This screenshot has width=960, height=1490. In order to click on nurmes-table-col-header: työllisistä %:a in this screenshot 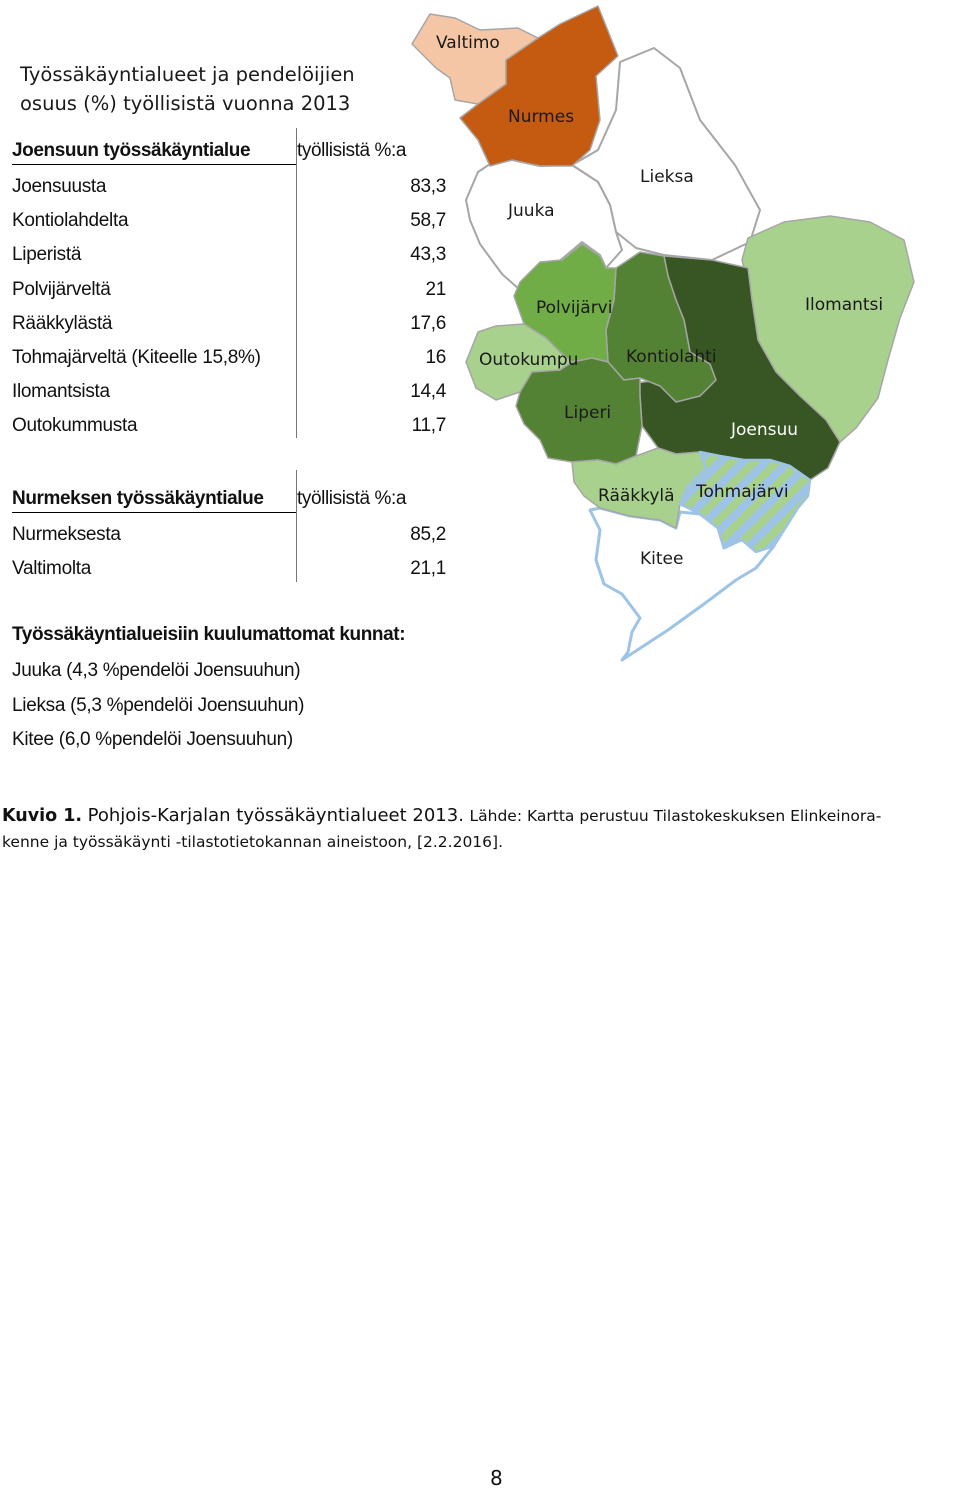, I will do `click(352, 498)`.